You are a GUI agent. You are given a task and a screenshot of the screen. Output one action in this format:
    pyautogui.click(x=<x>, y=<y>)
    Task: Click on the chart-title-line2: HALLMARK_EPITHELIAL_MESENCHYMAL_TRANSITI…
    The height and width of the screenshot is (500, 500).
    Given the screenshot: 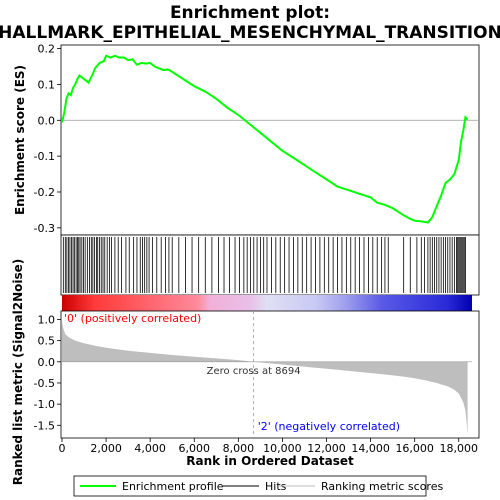 What is the action you would take?
    pyautogui.click(x=250, y=33)
    